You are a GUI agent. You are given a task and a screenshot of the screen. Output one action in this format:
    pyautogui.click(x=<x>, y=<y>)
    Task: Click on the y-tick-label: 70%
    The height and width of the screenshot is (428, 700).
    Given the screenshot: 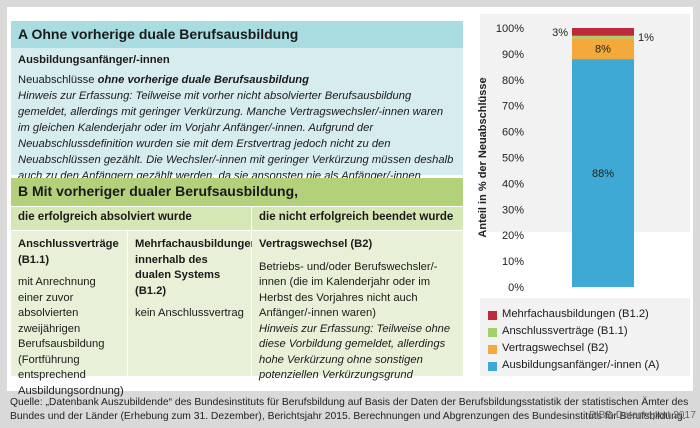 What is the action you would take?
    pyautogui.click(x=513, y=107)
    